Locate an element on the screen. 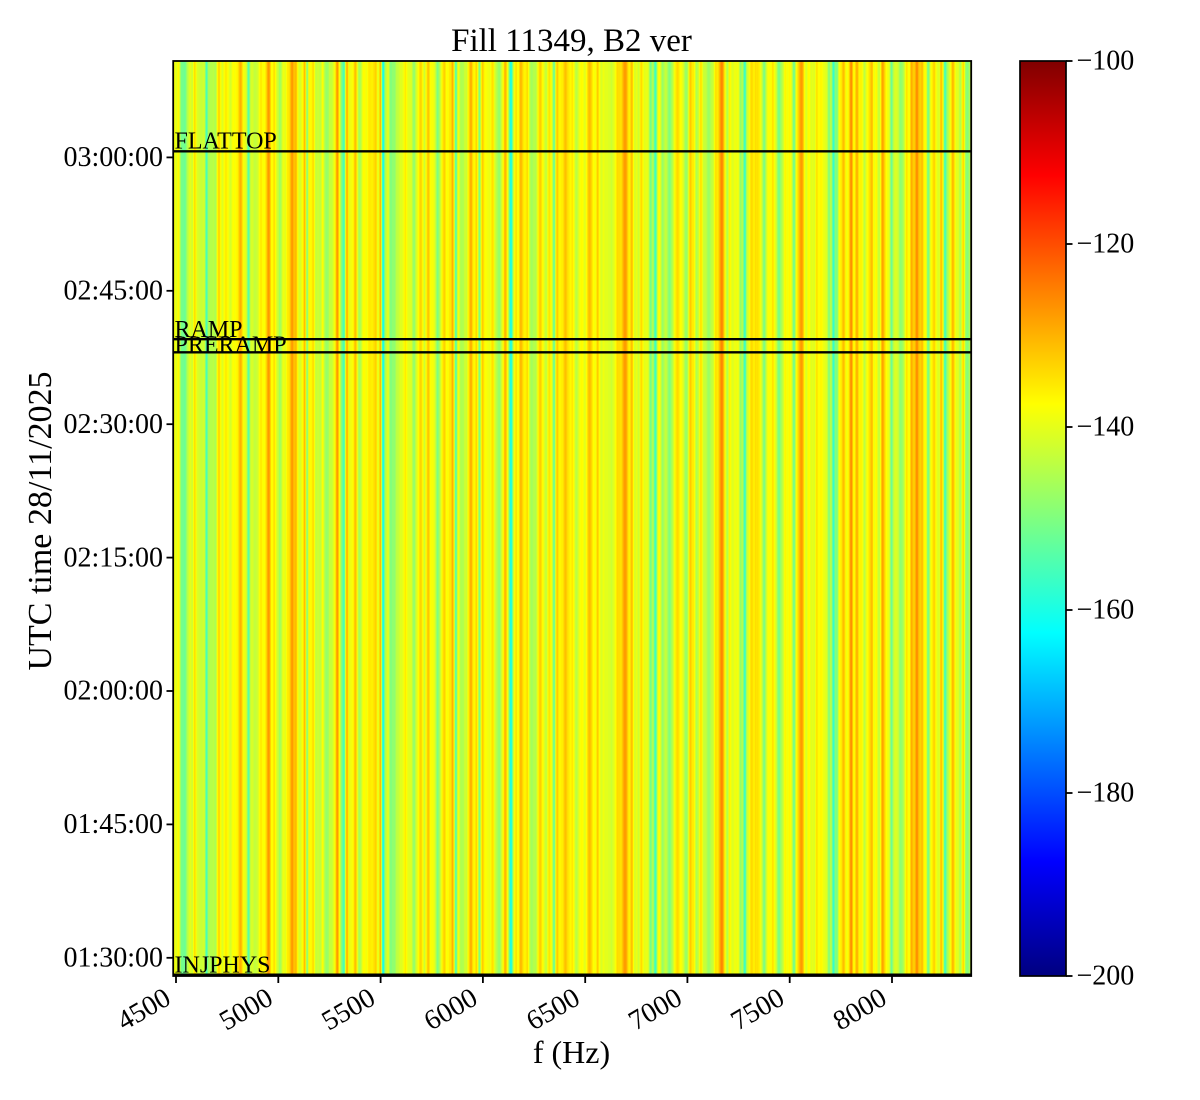 This screenshot has height=1100, width=1200. svg-text: −100 is located at coordinates (1106, 61).